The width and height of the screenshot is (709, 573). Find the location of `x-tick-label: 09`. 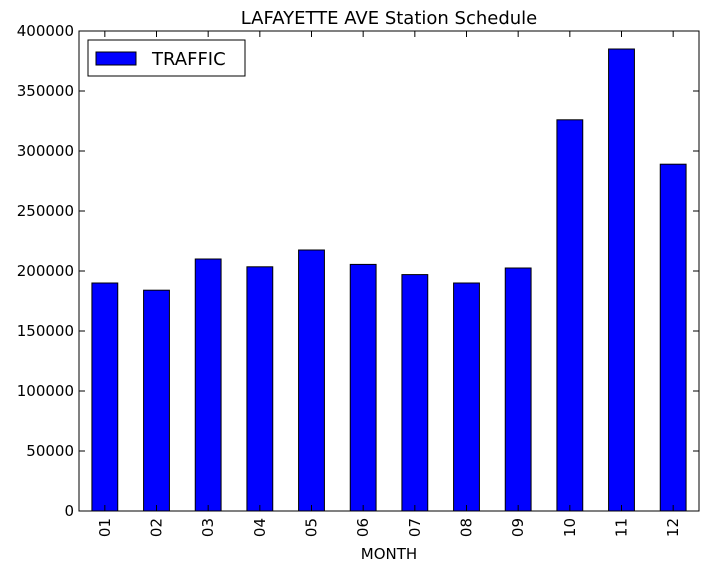

x-tick-label: 09 is located at coordinates (518, 527).